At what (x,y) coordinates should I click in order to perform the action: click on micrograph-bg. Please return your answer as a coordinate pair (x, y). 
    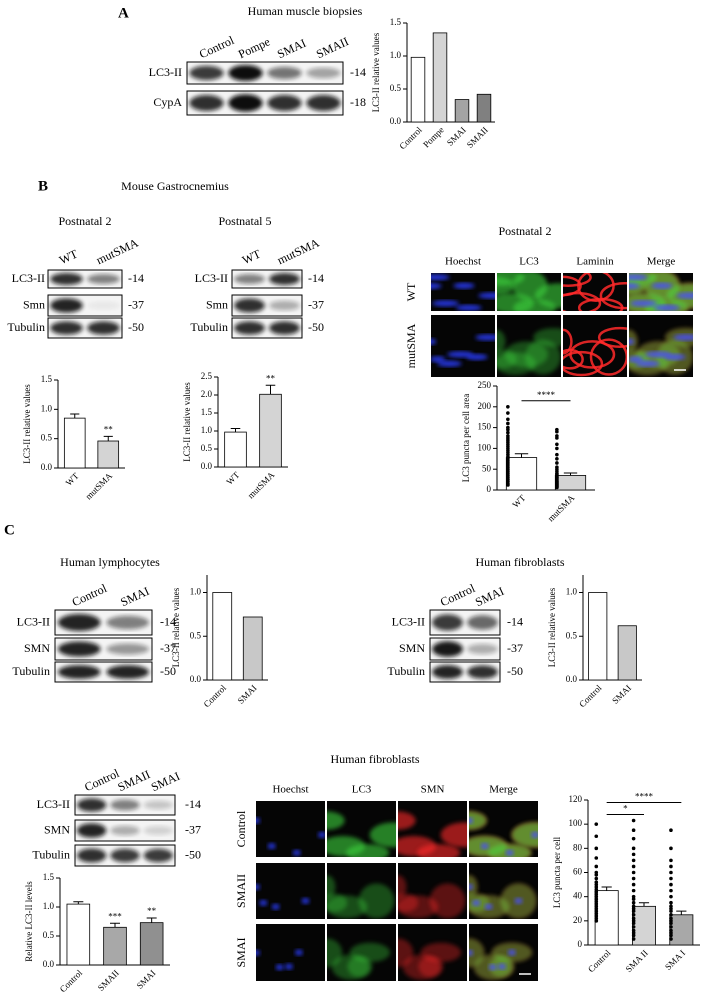
    Looking at the image, I should click on (290, 891).